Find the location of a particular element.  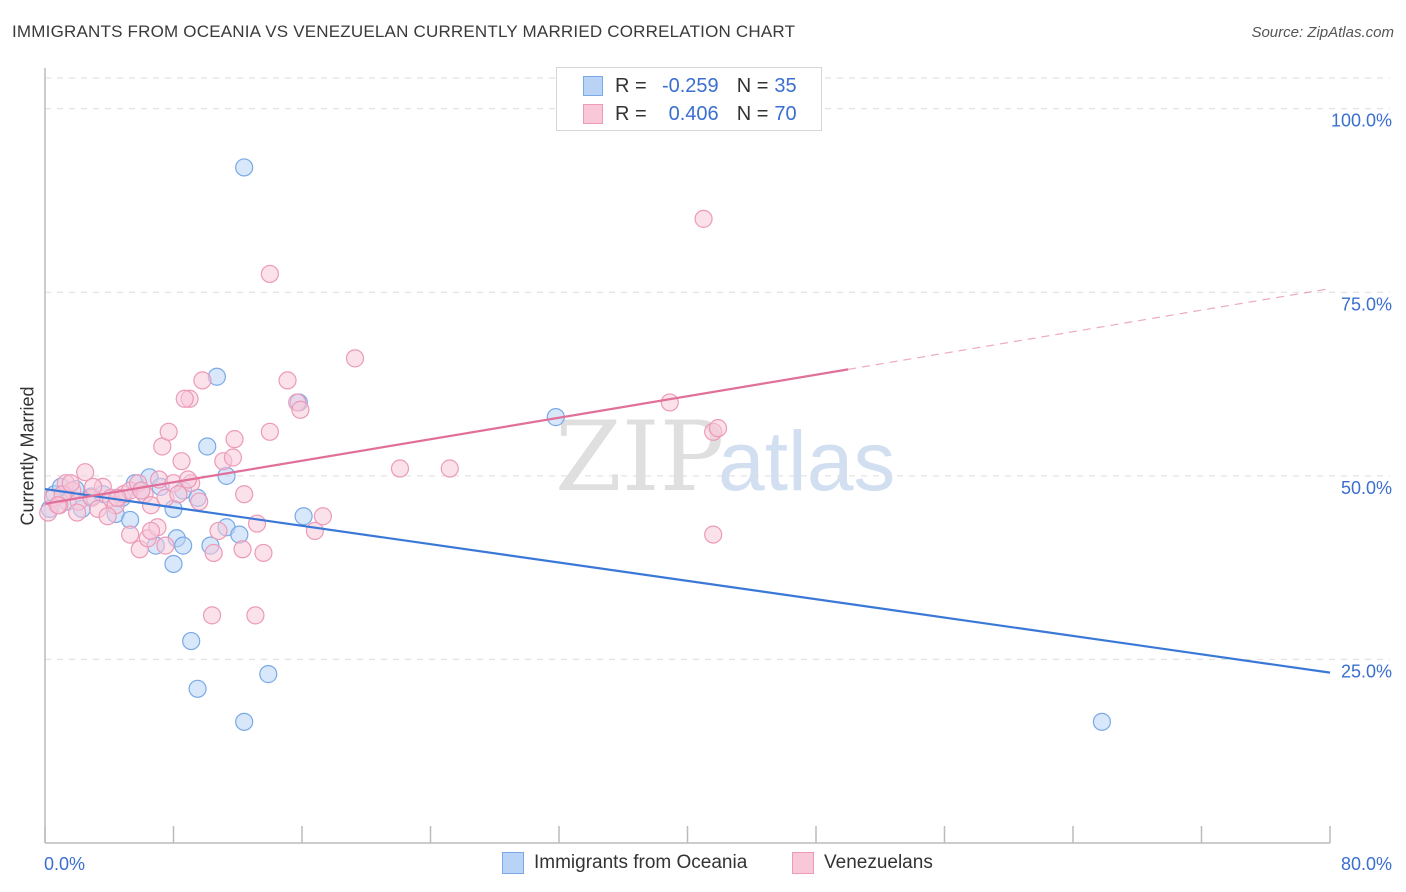

correlation-legend: R = -0.259 N = 35 R = 0.406 N = 70 is located at coordinates (689, 99).